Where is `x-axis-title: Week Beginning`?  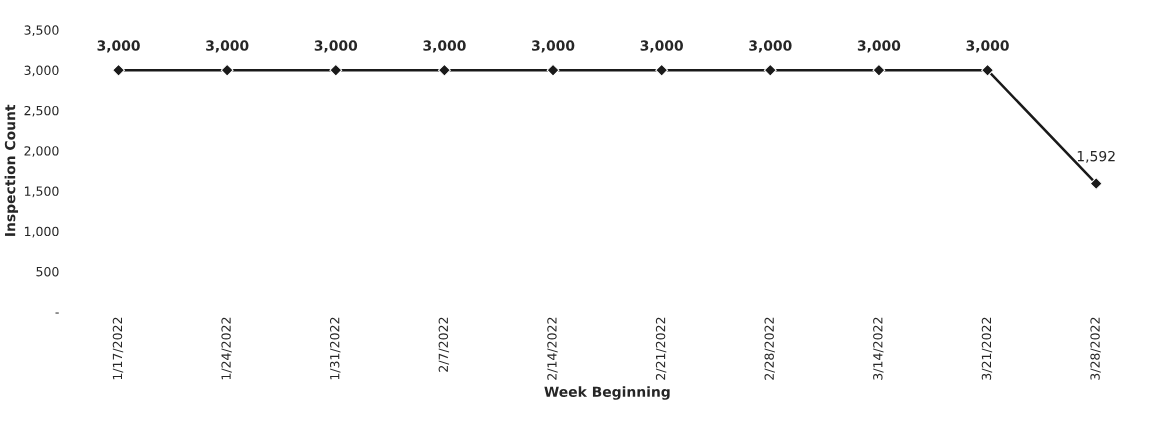 x-axis-title: Week Beginning is located at coordinates (607, 393).